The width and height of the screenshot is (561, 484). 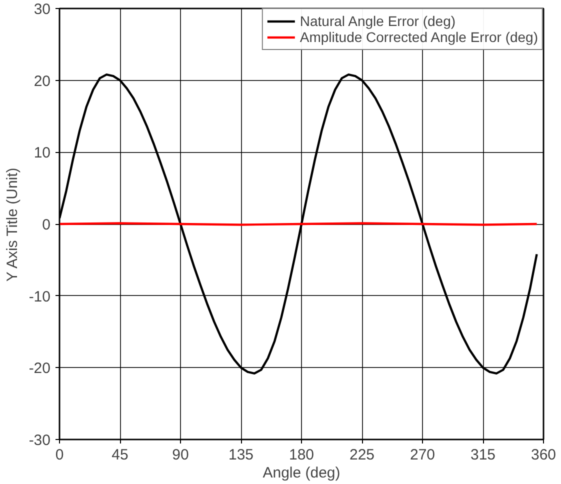 I want to click on x-tick-label: 180, so click(x=301, y=455).